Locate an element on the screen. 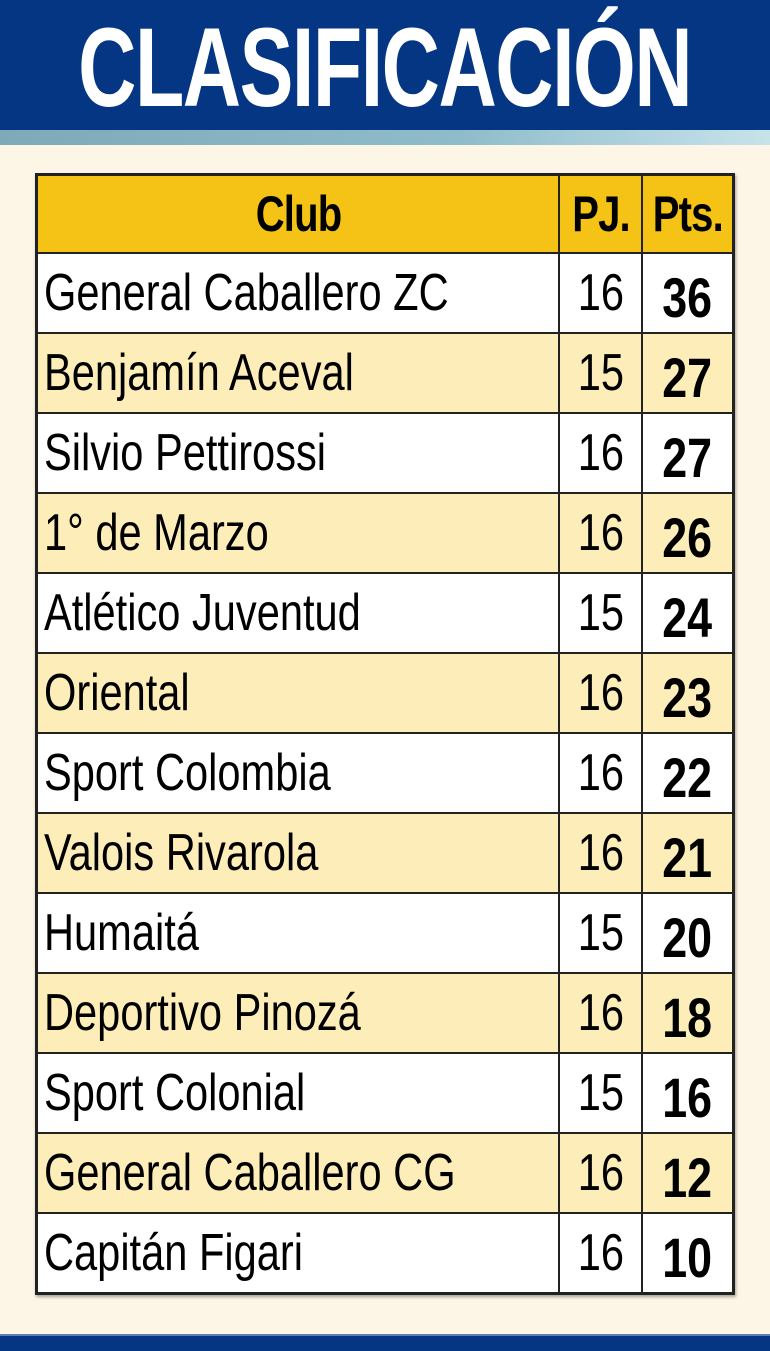 This screenshot has width=770, height=1351. points-cell: 16 is located at coordinates (687, 1093).